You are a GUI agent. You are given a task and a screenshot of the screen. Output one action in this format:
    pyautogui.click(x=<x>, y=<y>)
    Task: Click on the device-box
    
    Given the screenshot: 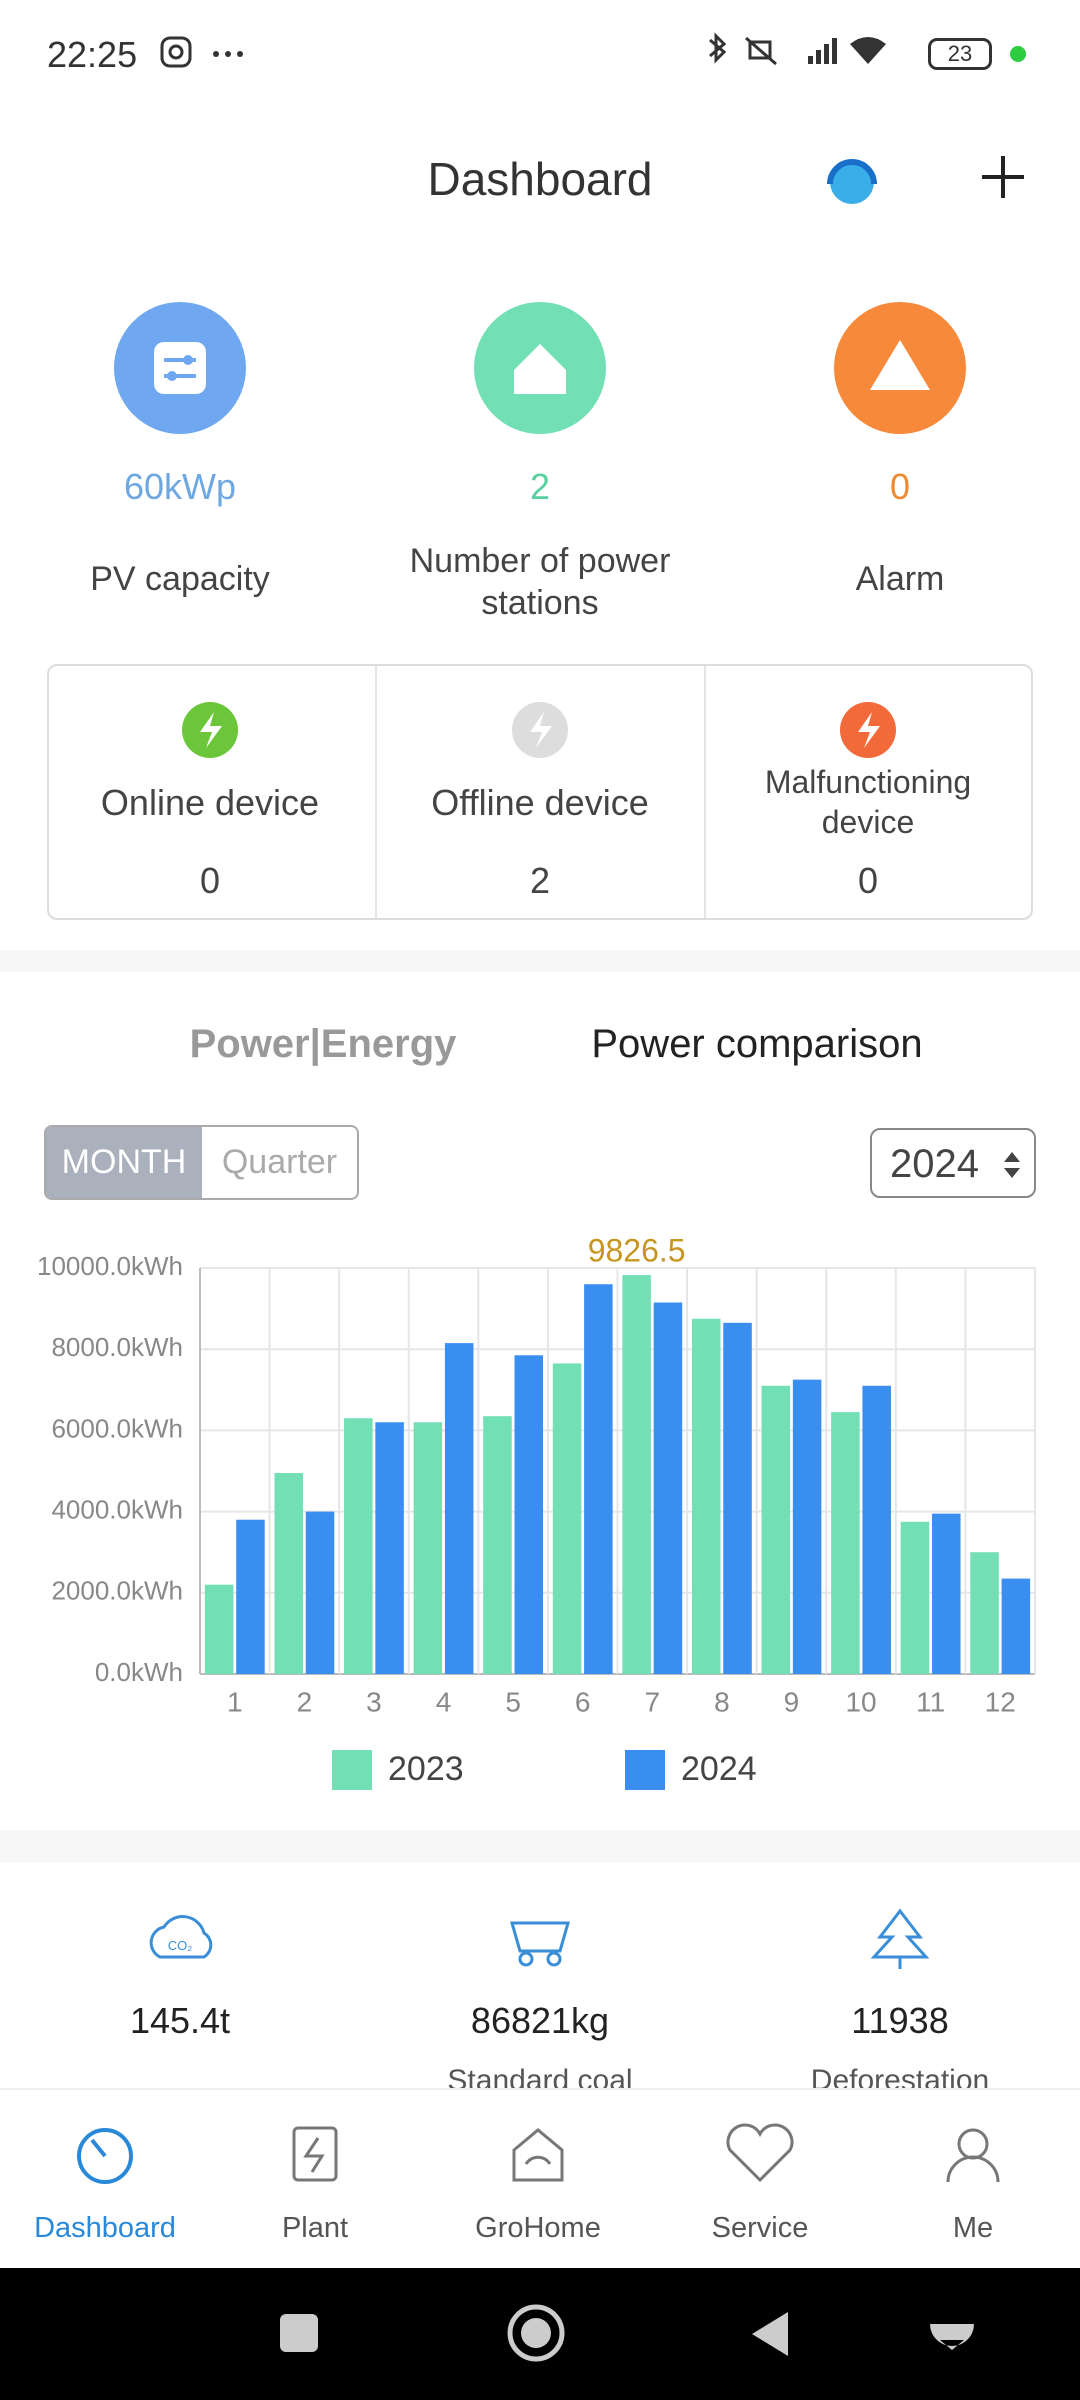 What is the action you would take?
    pyautogui.click(x=540, y=792)
    